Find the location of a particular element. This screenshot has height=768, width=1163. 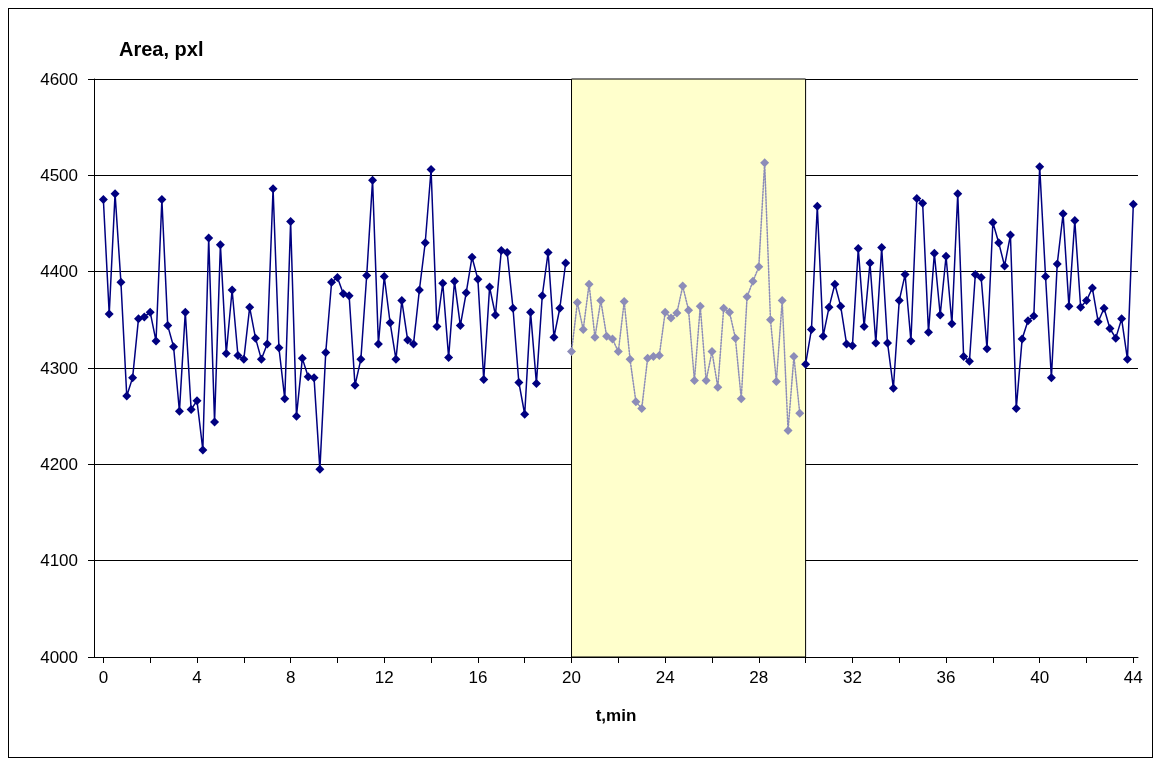

y-tick-label: 4000 is located at coordinates (59, 657).